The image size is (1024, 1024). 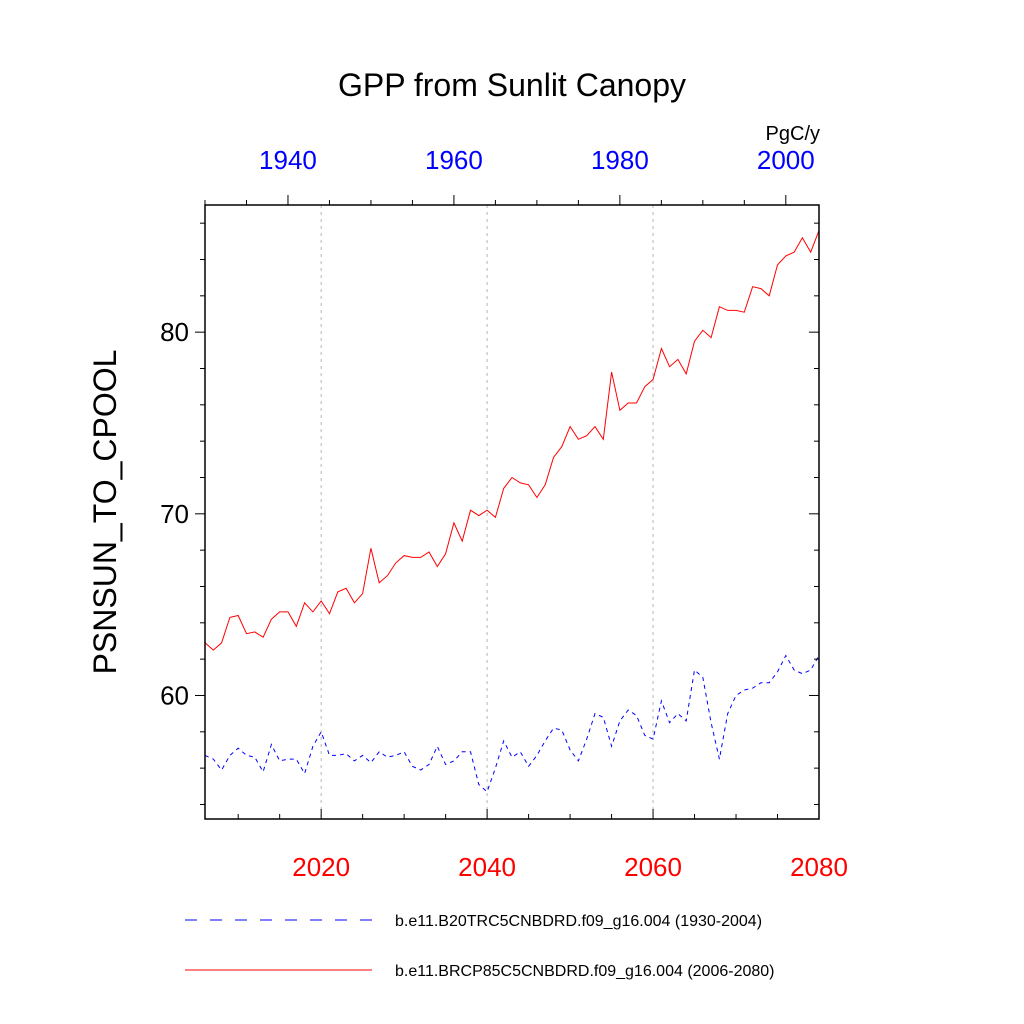 What do you see at coordinates (793, 134) in the screenshot?
I see `units-label: PgC/y` at bounding box center [793, 134].